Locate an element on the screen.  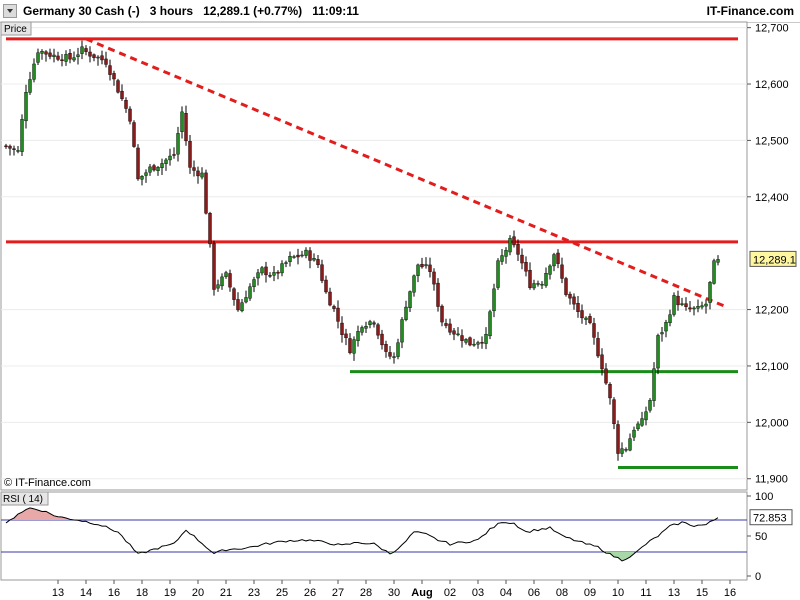
x-tick-label: 11 is located at coordinates (645, 593).